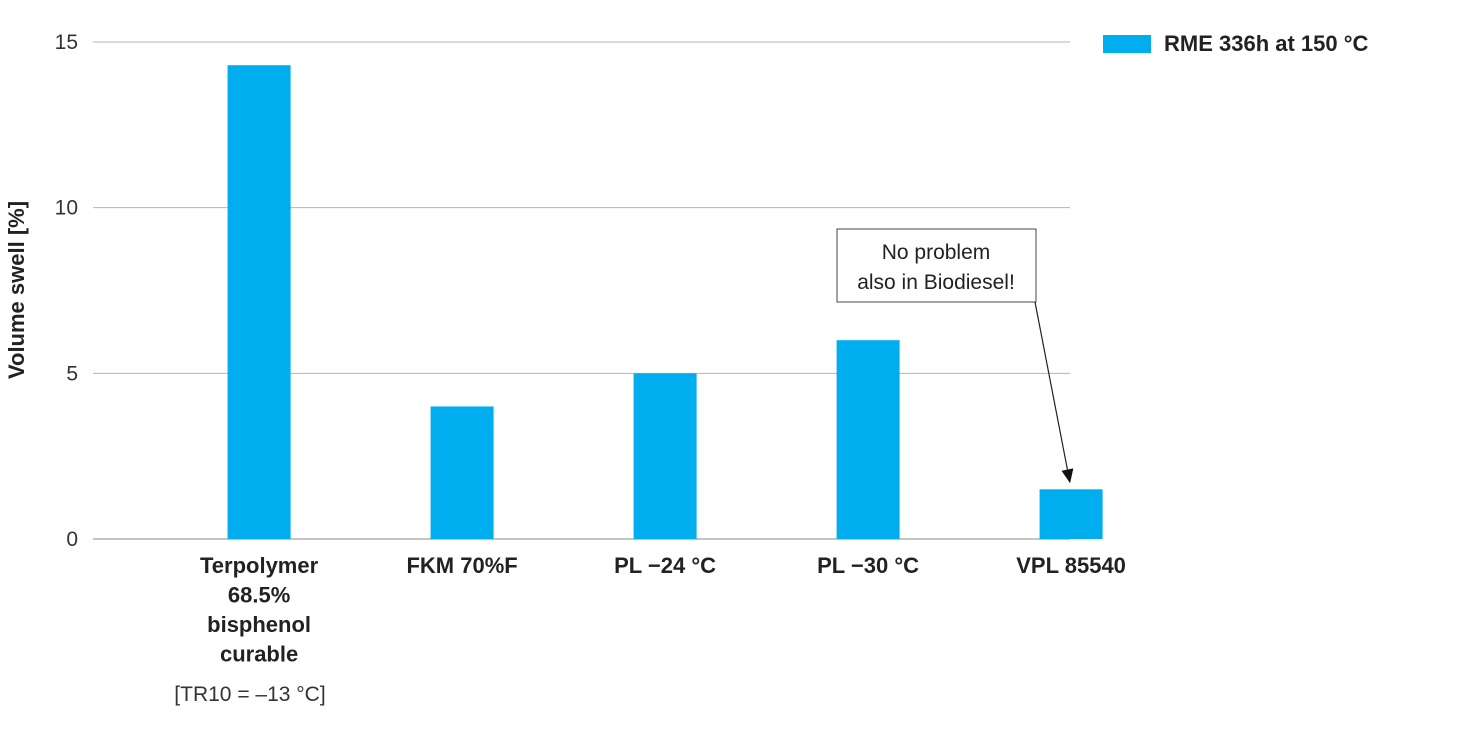 The image size is (1458, 729). I want to click on y-tick-labels: 0 5 10 15, so click(66, 291).